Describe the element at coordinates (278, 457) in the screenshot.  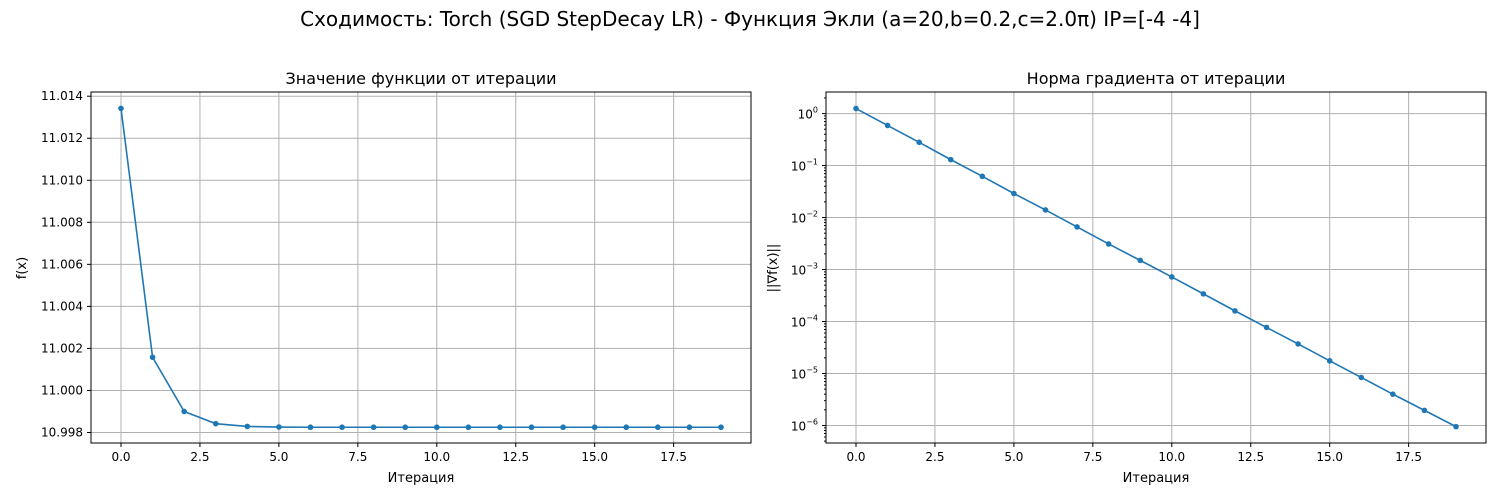
I see `function-value-xtick-label: 5.0` at that location.